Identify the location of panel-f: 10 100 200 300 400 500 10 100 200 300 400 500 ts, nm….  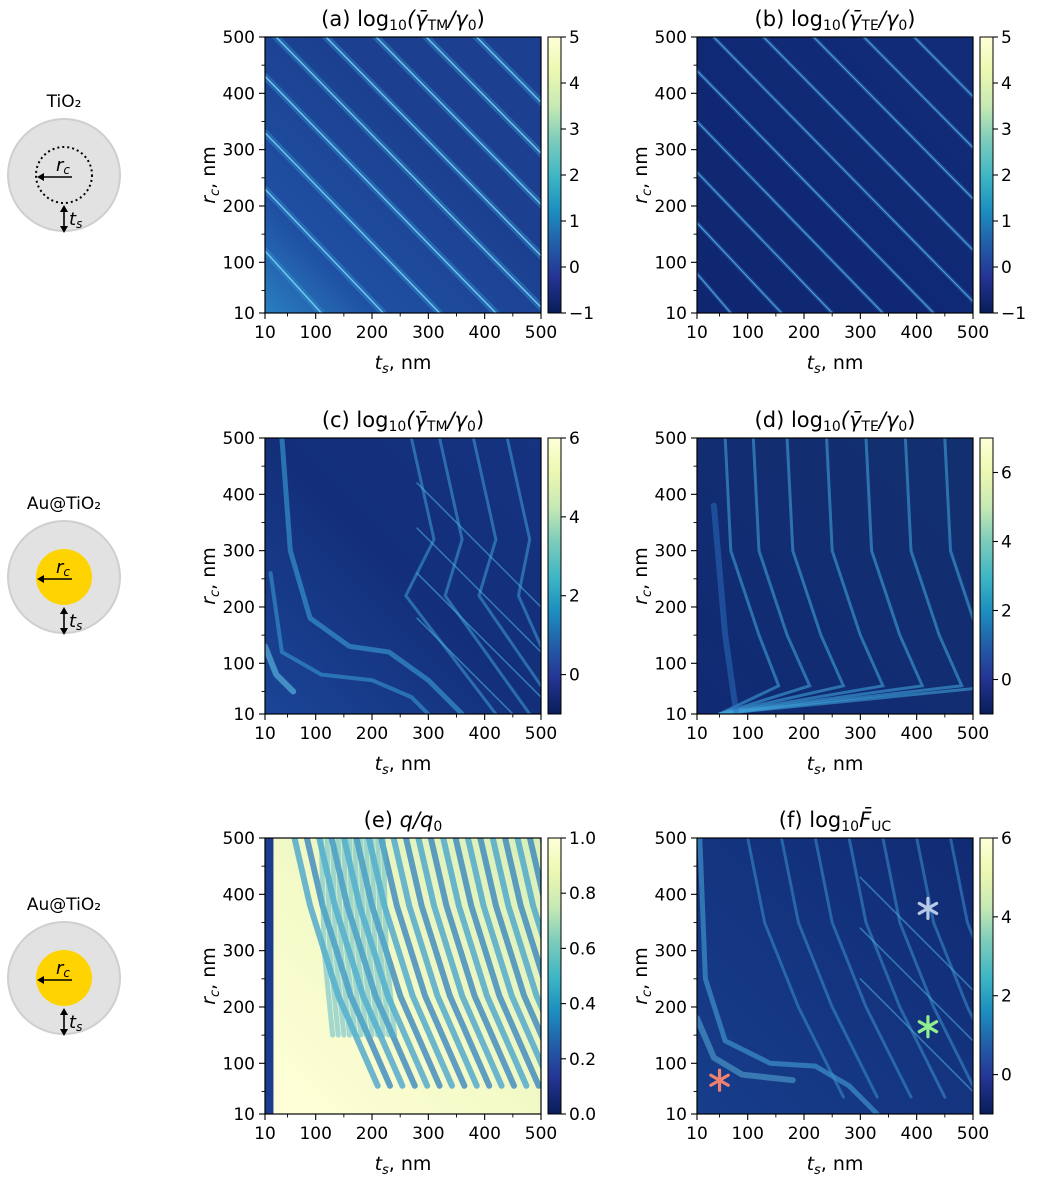
(821, 992).